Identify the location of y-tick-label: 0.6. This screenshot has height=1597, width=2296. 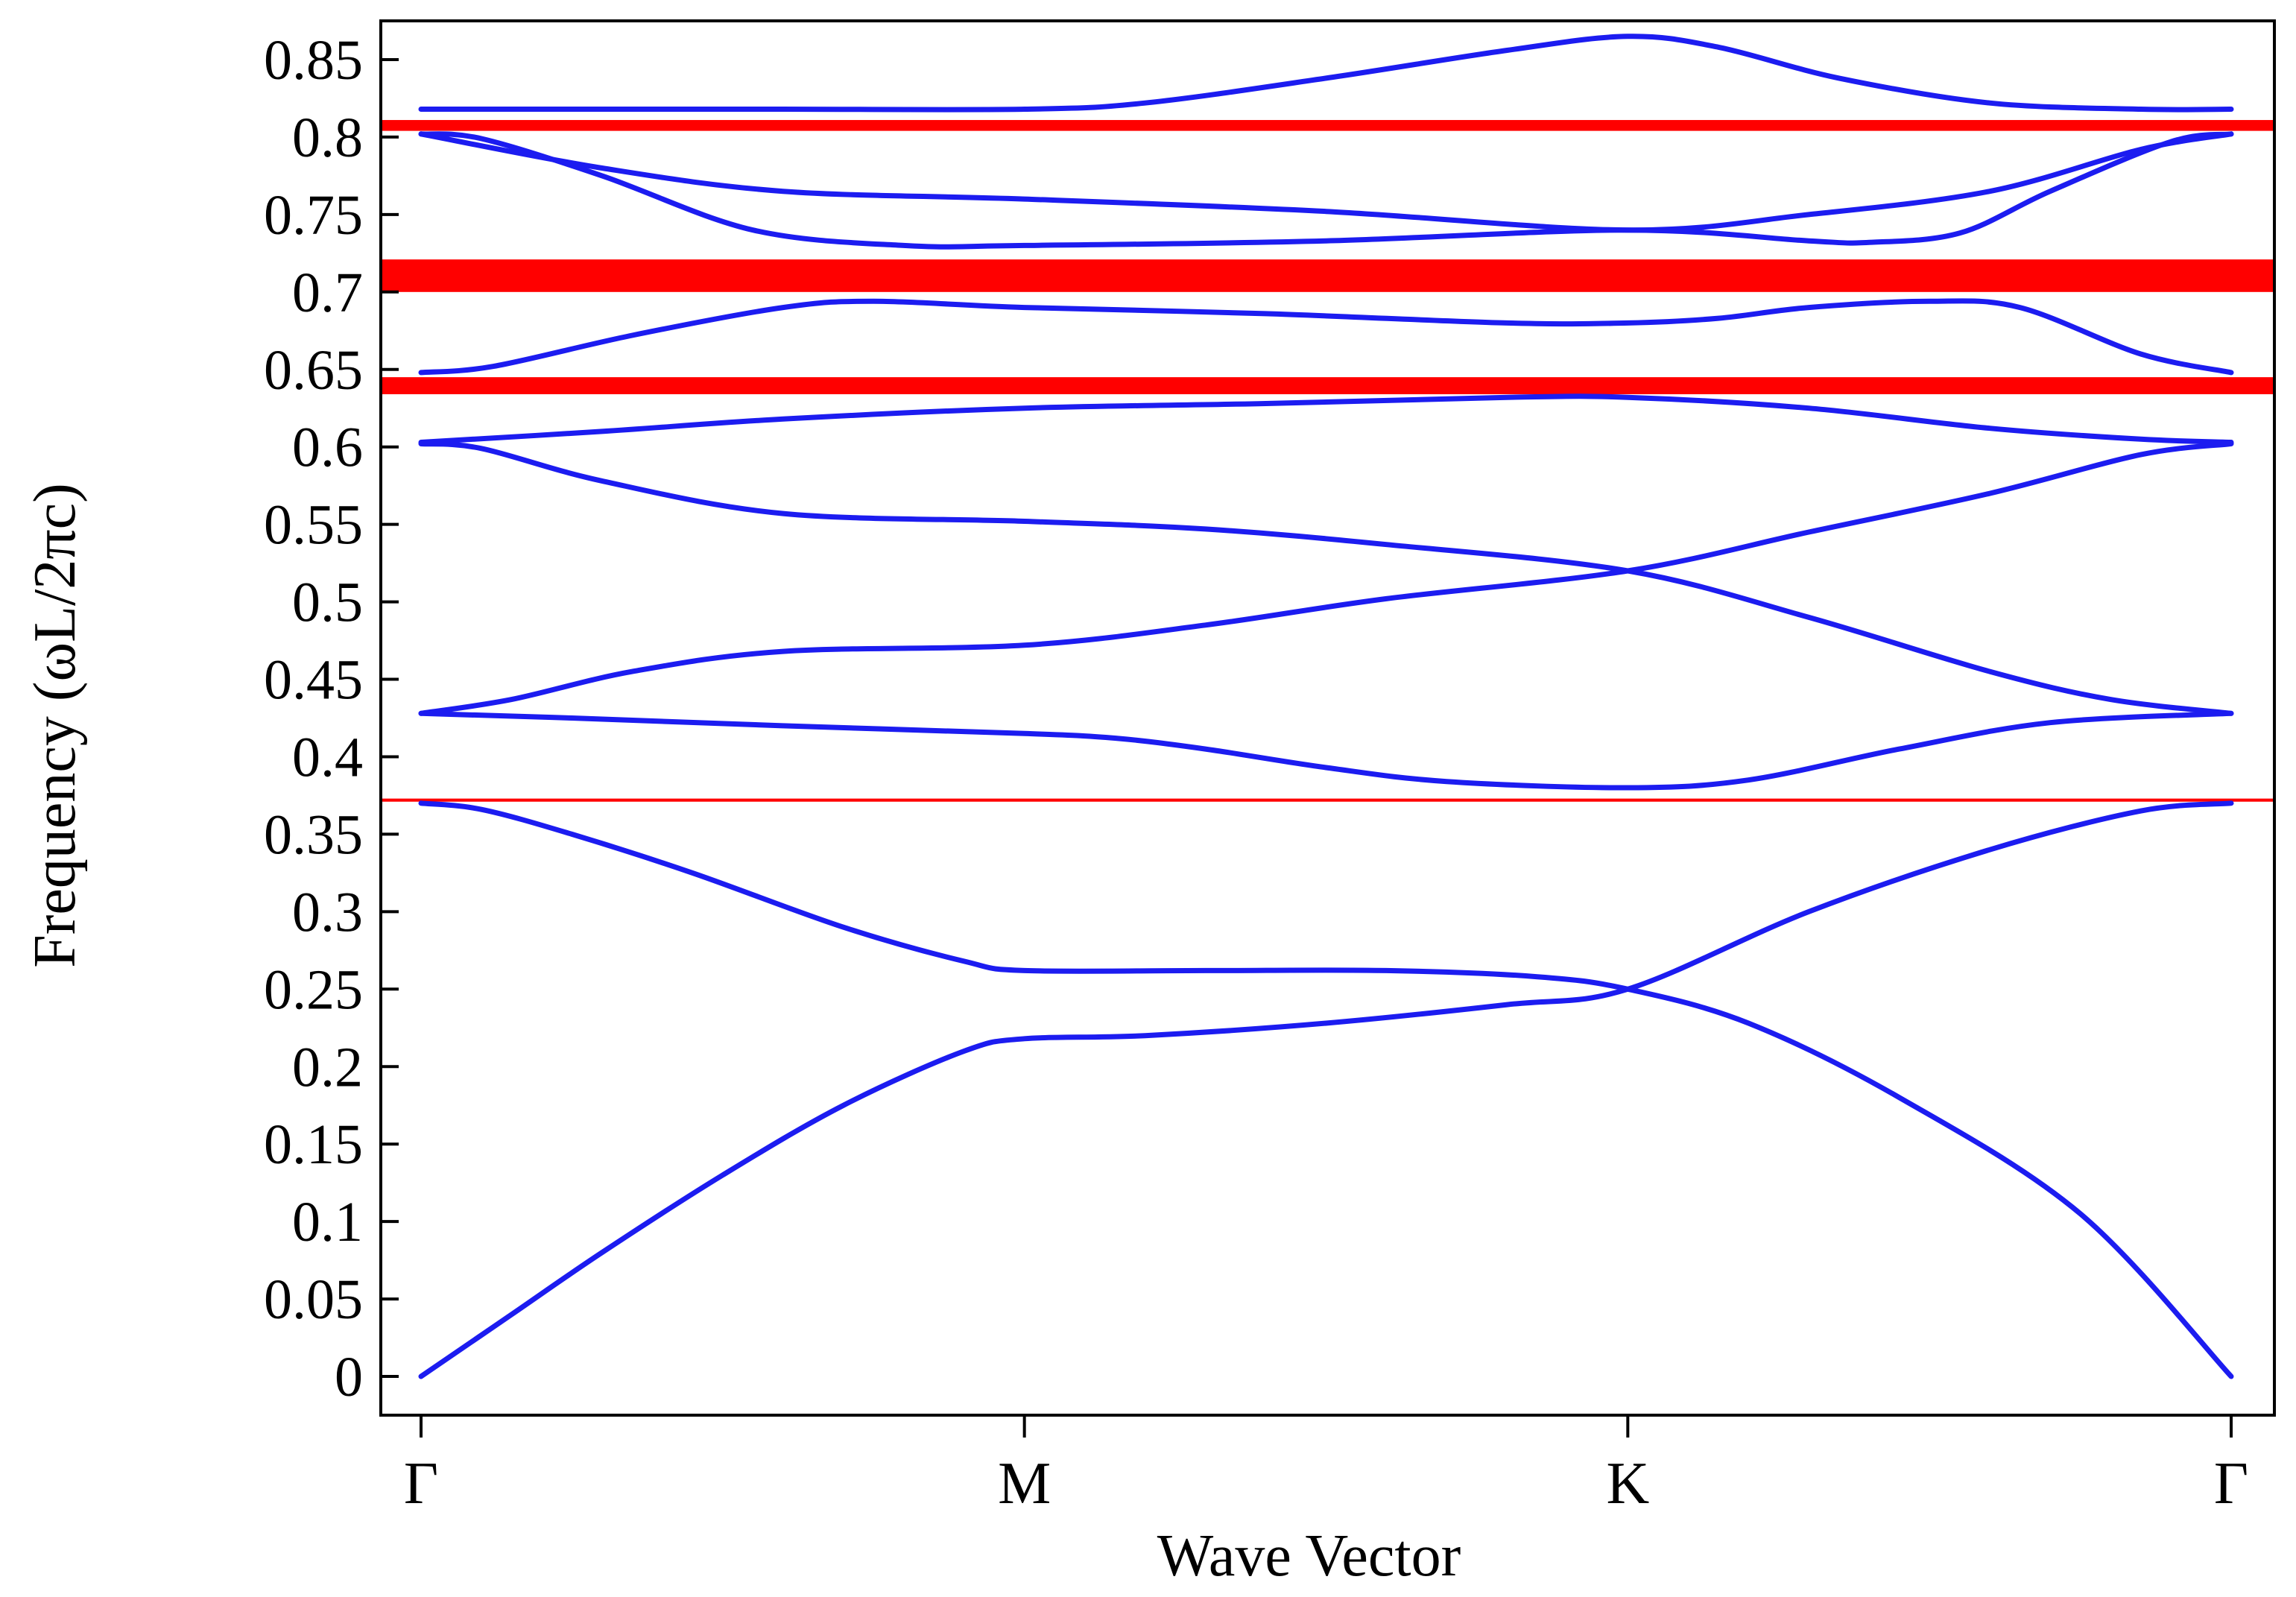
(327, 448).